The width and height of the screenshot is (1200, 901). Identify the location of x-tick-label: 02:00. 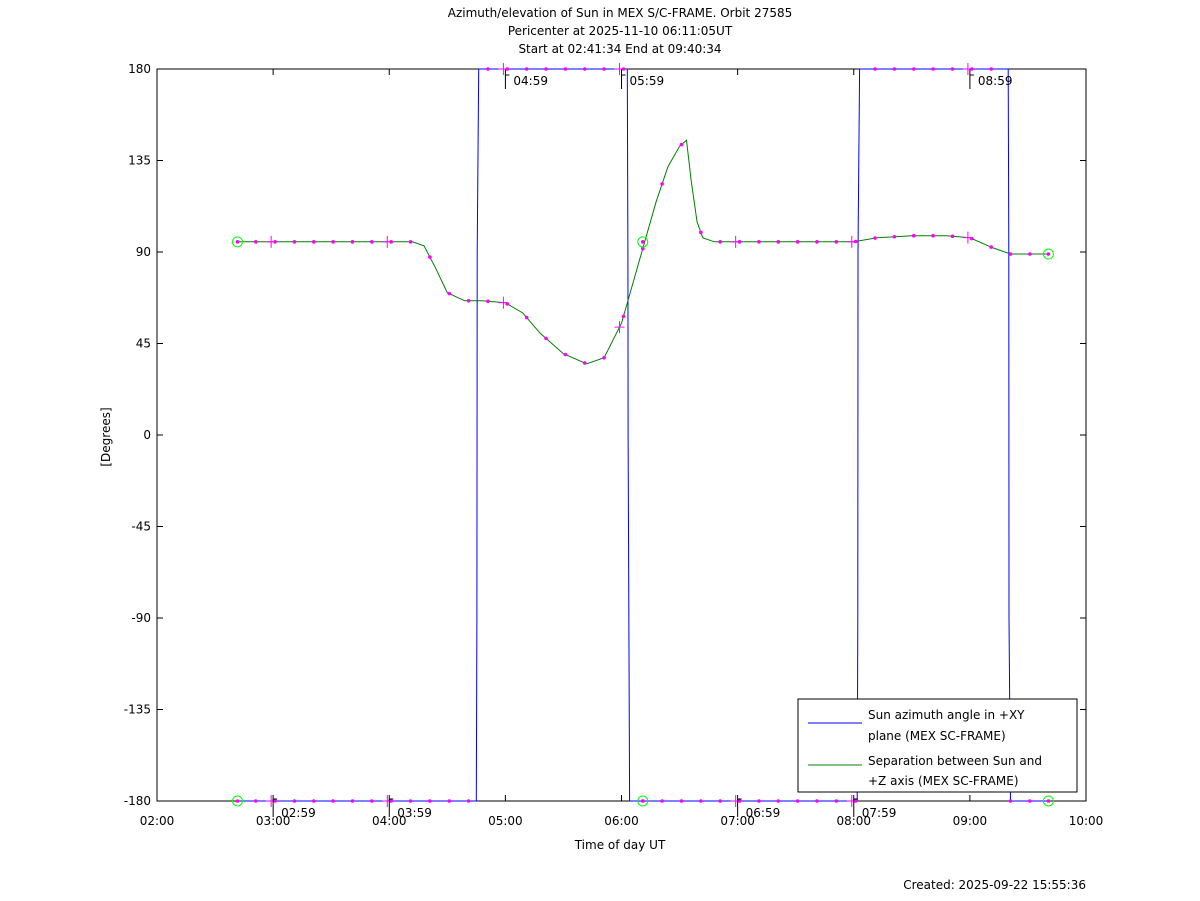
(157, 821).